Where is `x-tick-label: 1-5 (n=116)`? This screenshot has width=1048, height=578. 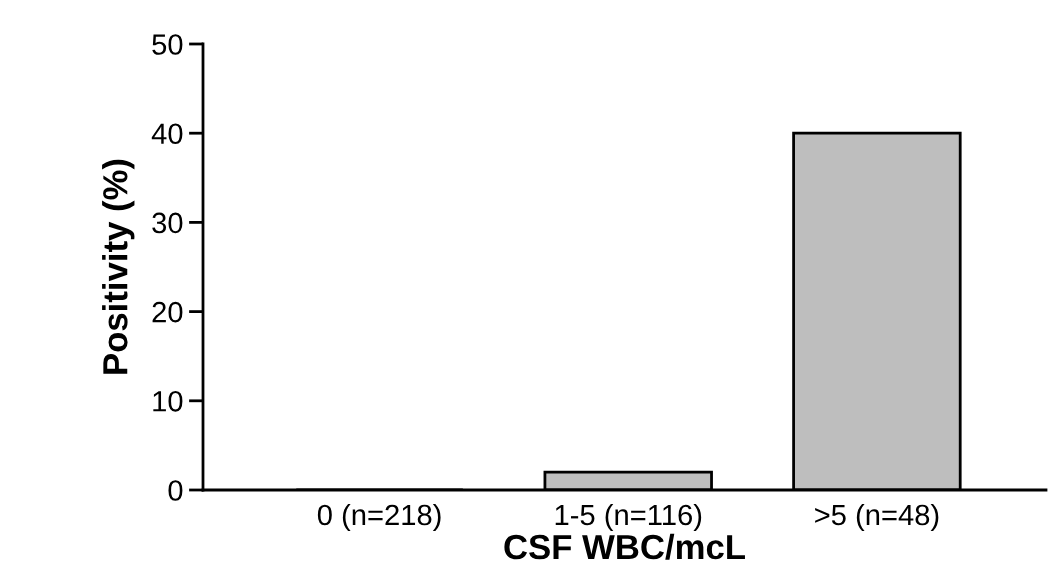 x-tick-label: 1-5 (n=116) is located at coordinates (628, 517).